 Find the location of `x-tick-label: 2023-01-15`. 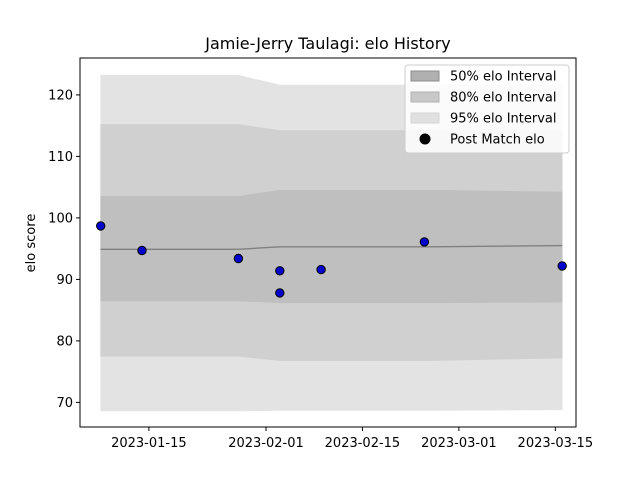

x-tick-label: 2023-01-15 is located at coordinates (149, 443).